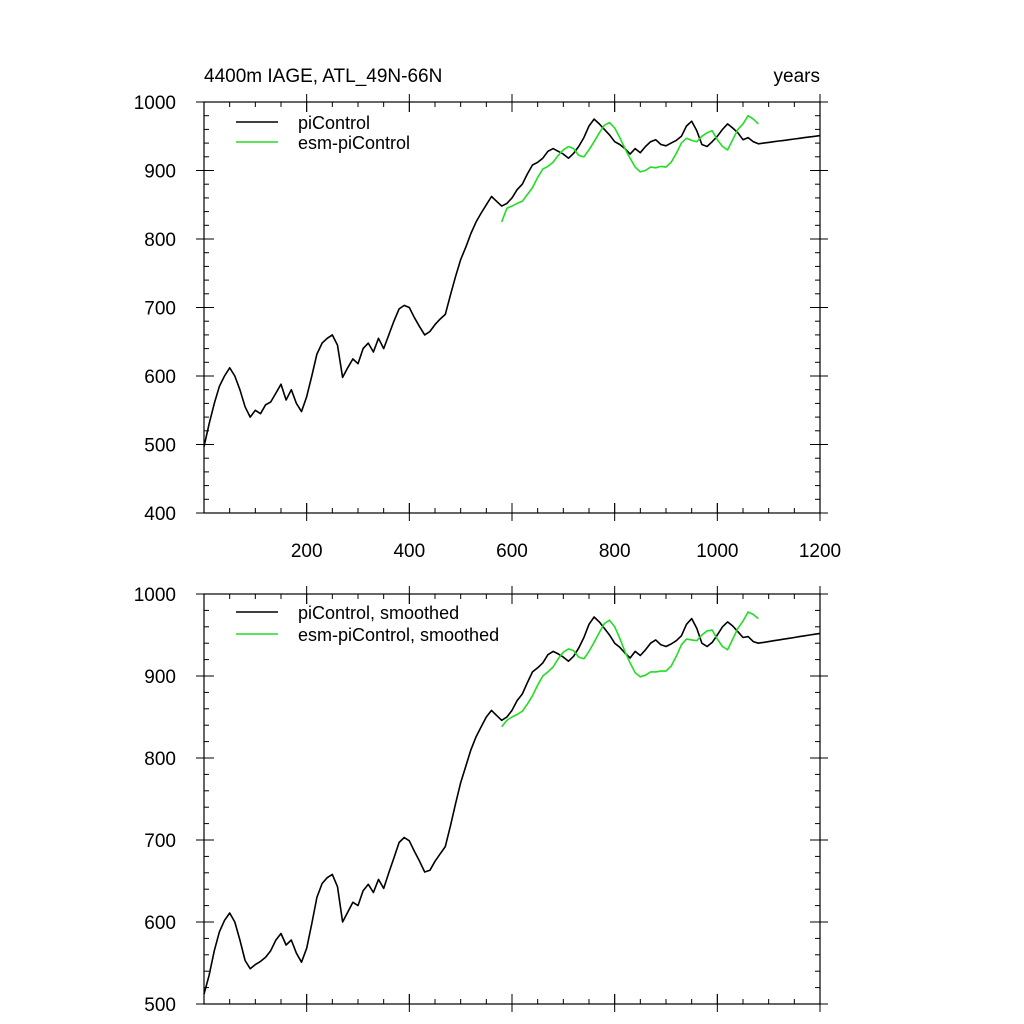 This screenshot has height=1024, width=1024. What do you see at coordinates (160, 514) in the screenshot?
I see `y-tick-label: 400` at bounding box center [160, 514].